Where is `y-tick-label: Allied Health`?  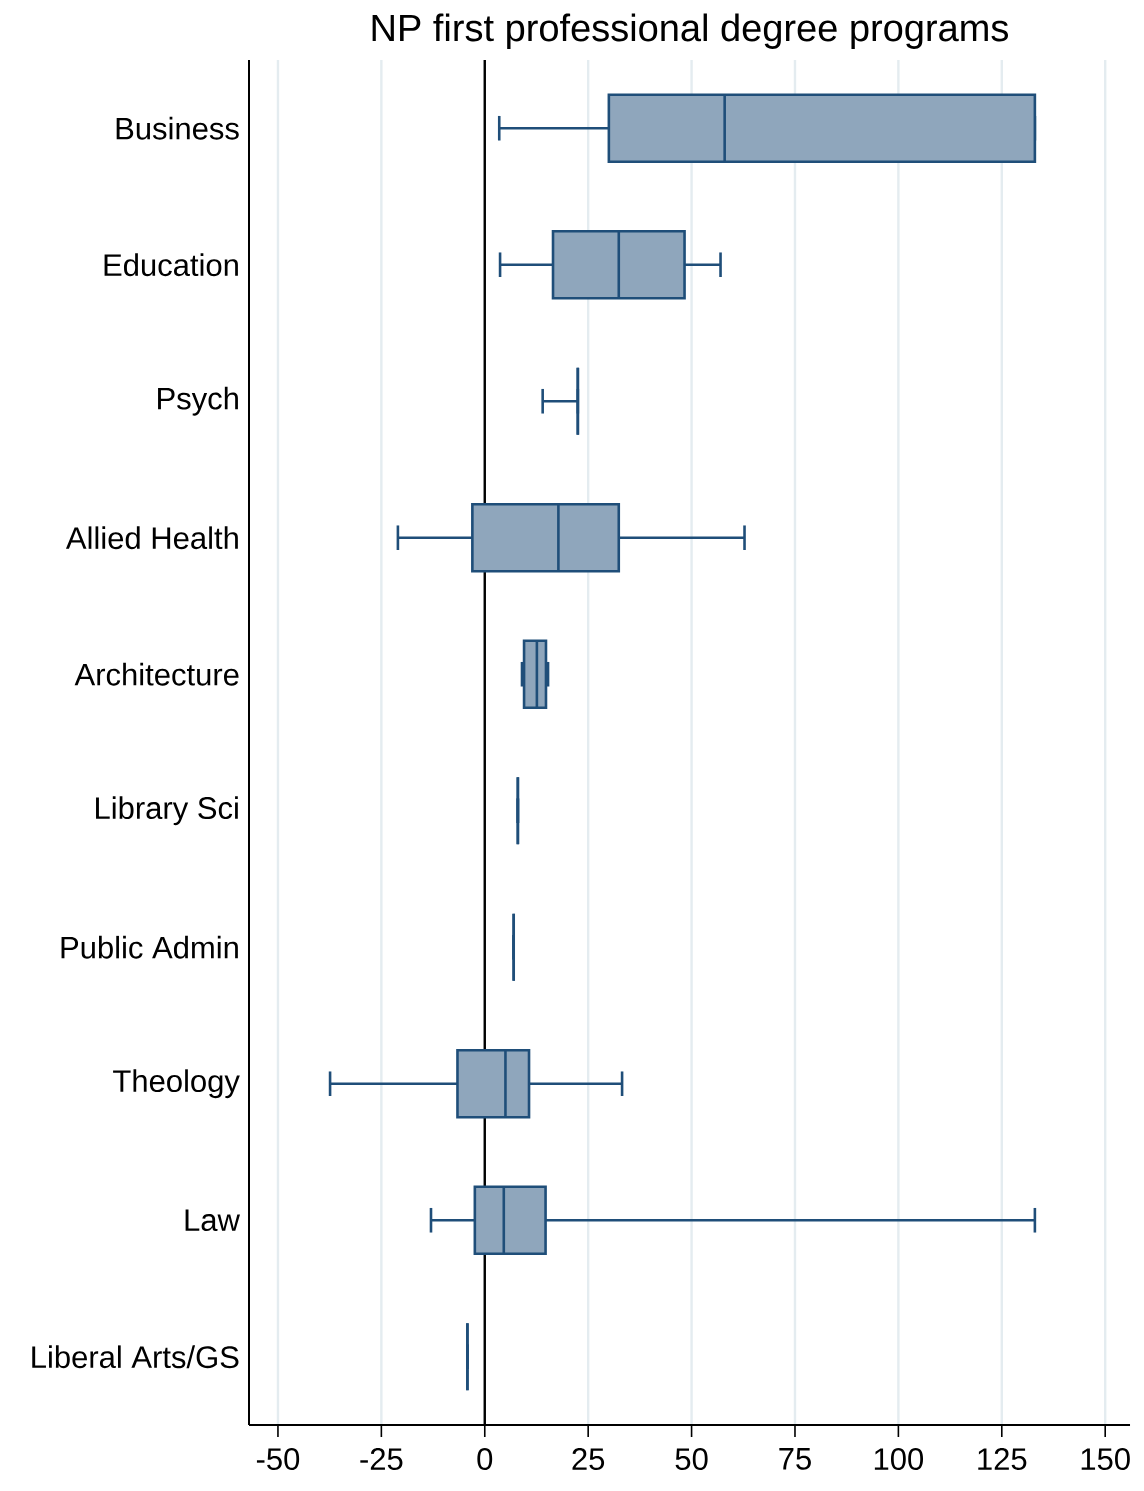
y-tick-label: Allied Health is located at coordinates (151, 538).